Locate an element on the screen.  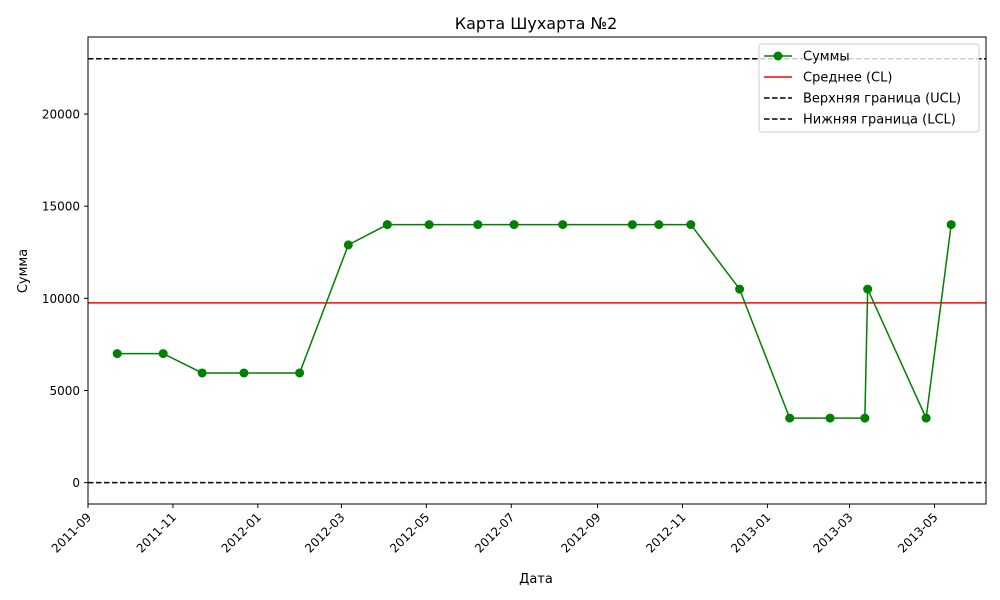
y-axis-label: Сумма is located at coordinates (23, 271).